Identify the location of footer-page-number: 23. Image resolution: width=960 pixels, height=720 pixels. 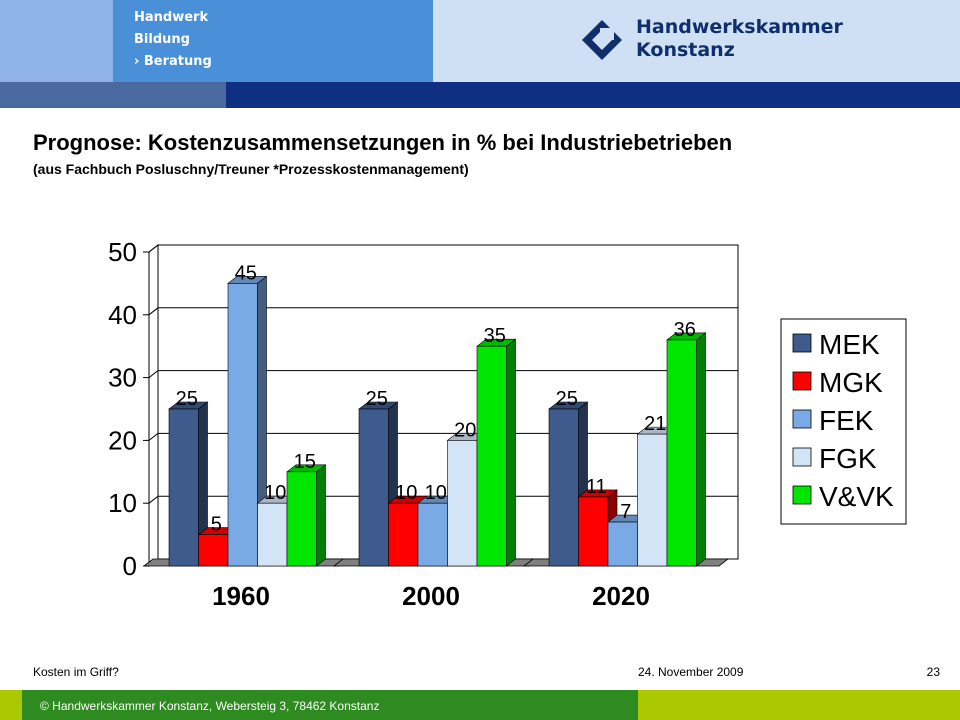
(933, 672).